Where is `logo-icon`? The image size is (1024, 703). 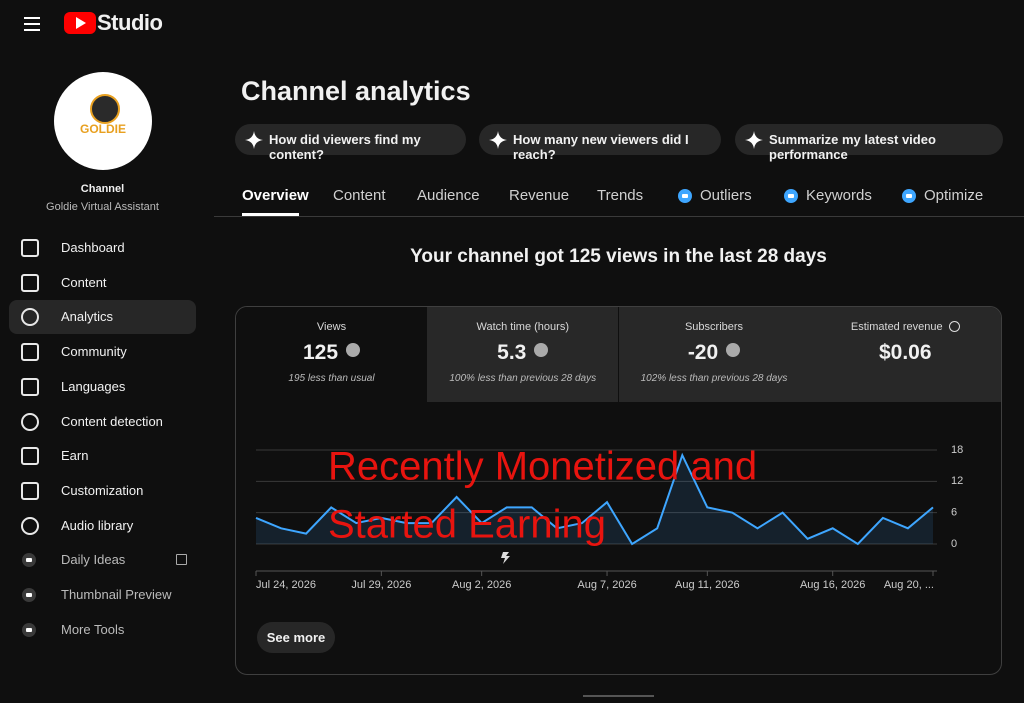
logo-icon is located at coordinates (80, 23).